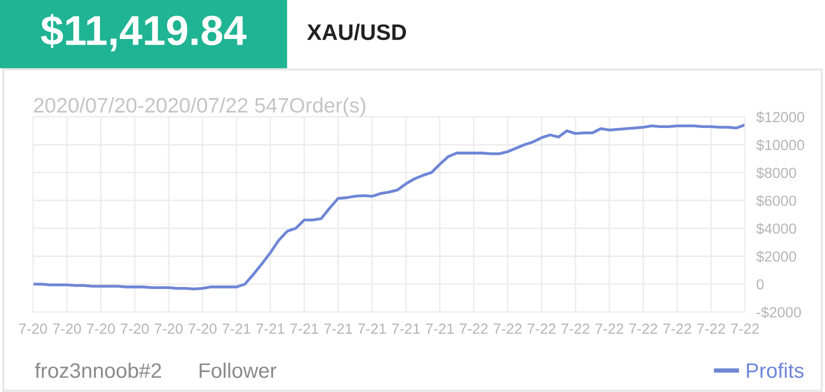 This screenshot has height=392, width=825. What do you see at coordinates (780, 145) in the screenshot?
I see `y-tick-label: $10000` at bounding box center [780, 145].